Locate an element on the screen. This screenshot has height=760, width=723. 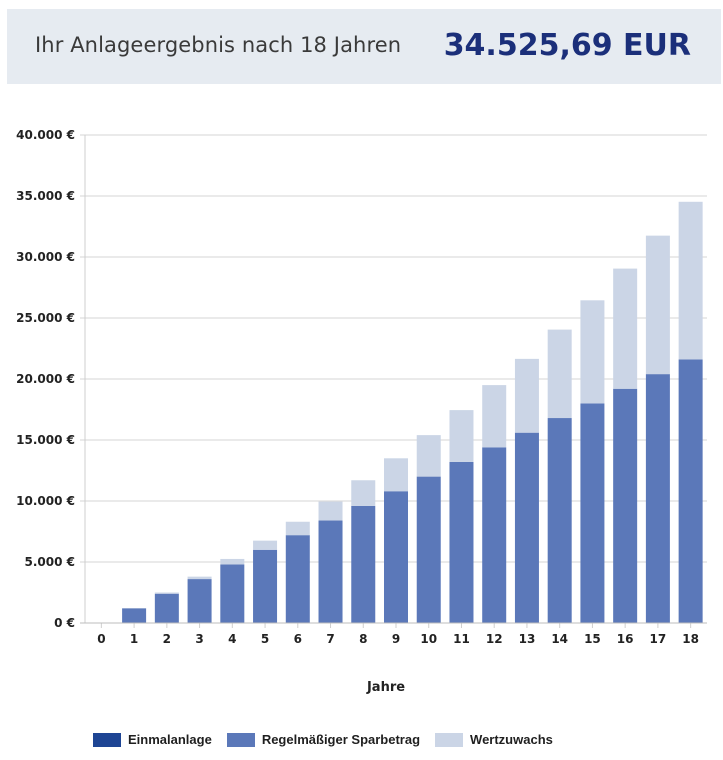
x-tick-label: 9 is located at coordinates (396, 639).